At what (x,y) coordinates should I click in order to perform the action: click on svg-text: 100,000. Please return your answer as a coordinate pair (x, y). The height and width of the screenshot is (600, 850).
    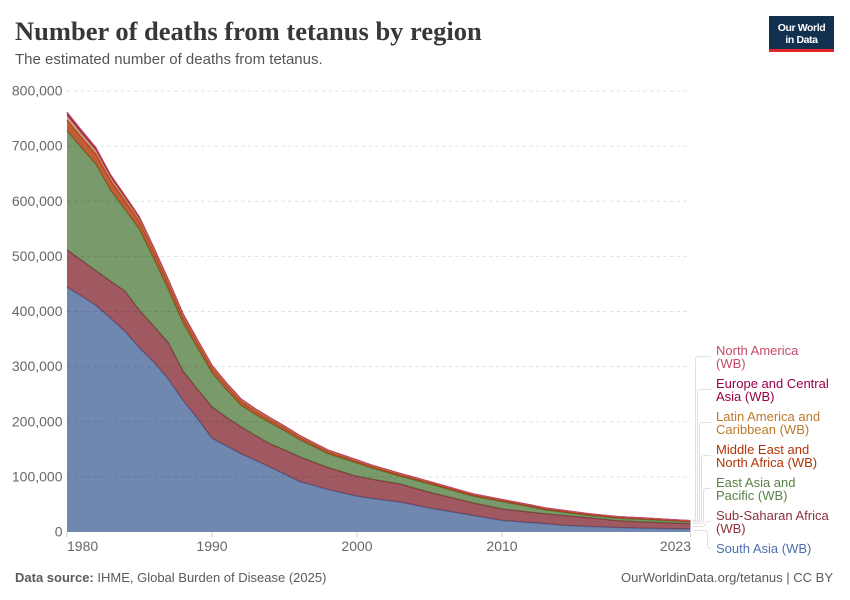
    Looking at the image, I should click on (37, 476).